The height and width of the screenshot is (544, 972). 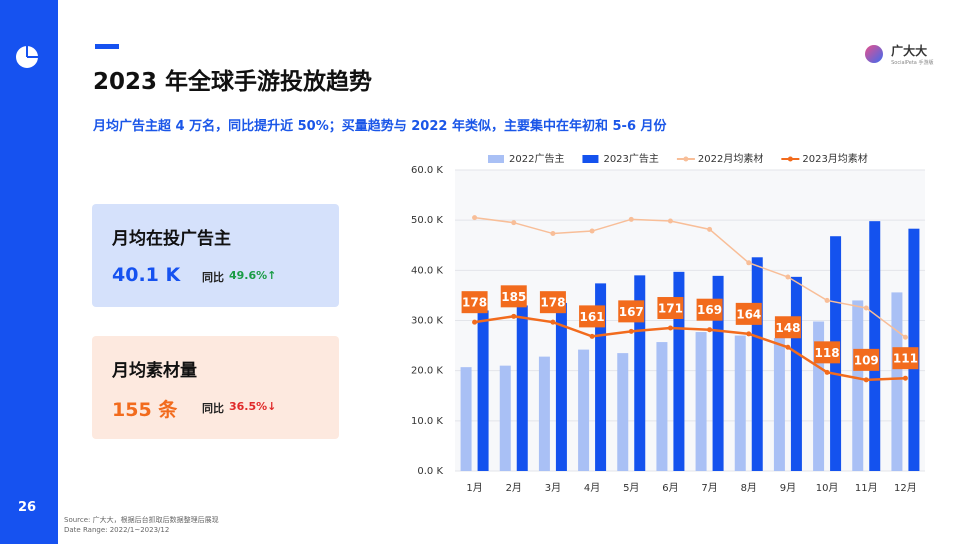 What do you see at coordinates (154, 371) in the screenshot?
I see `card-title: 月均素材量` at bounding box center [154, 371].